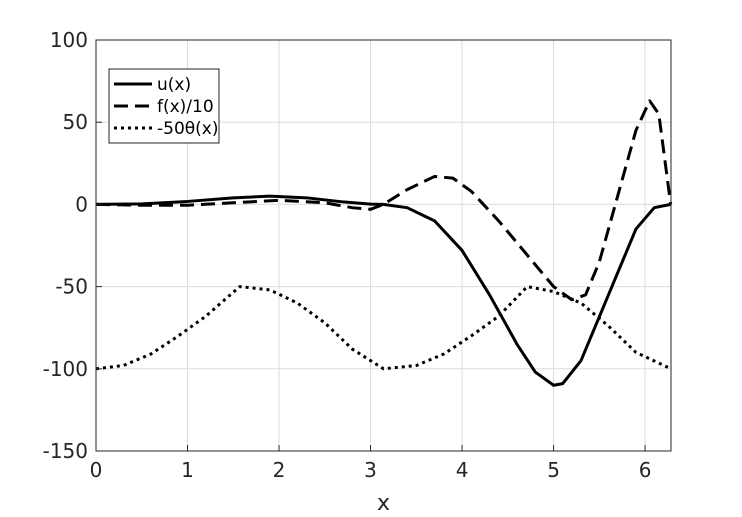 Image resolution: width=742 pixels, height=517 pixels. Describe the element at coordinates (69, 40) in the screenshot. I see `y-tick-label: 100` at that location.